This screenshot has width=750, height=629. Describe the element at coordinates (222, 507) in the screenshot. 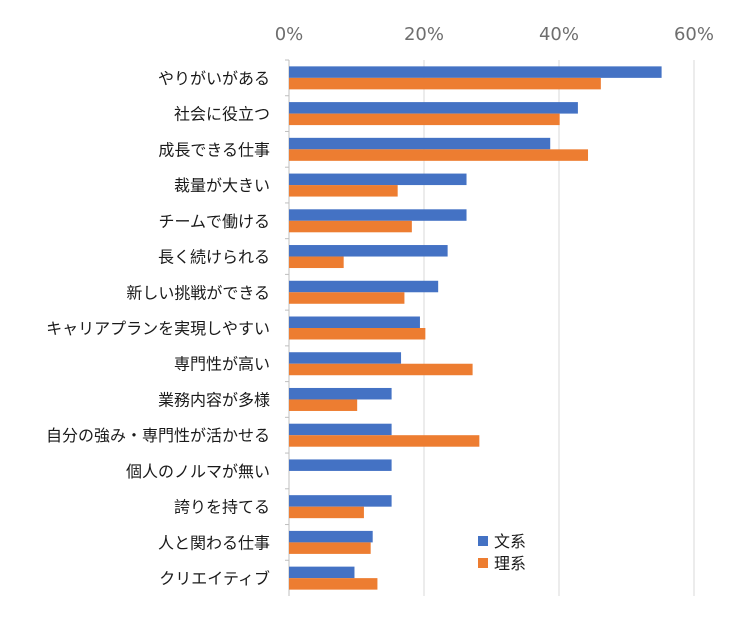

I see `category-label: 誇りを持てる` at that location.